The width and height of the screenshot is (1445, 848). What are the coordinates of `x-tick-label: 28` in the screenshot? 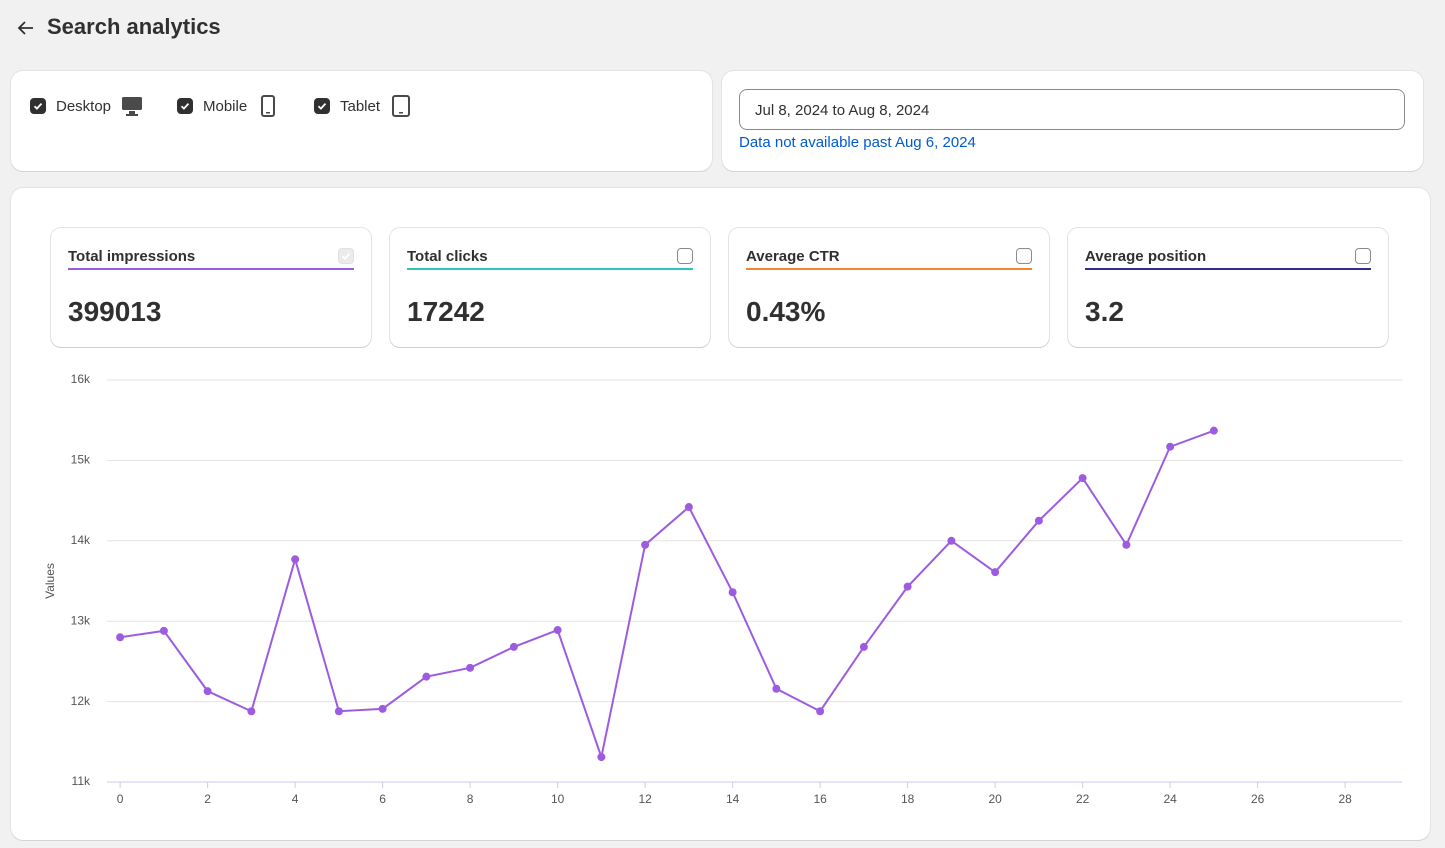 It's located at (1345, 799).